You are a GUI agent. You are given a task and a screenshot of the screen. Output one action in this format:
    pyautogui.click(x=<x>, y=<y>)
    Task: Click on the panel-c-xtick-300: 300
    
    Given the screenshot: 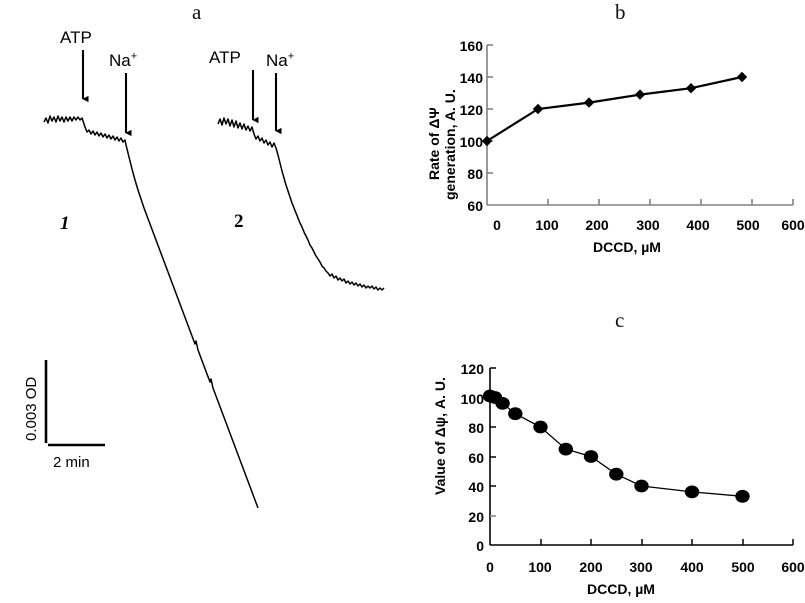 What is the action you would take?
    pyautogui.click(x=641, y=567)
    